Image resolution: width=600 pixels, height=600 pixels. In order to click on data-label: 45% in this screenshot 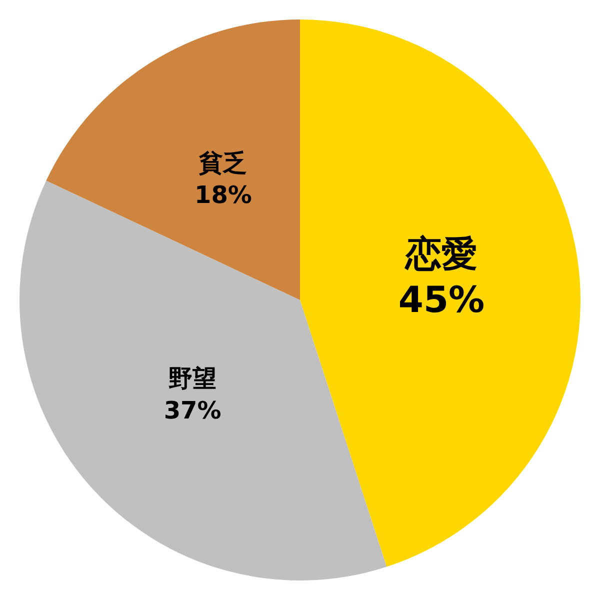, I will do `click(441, 301)`.